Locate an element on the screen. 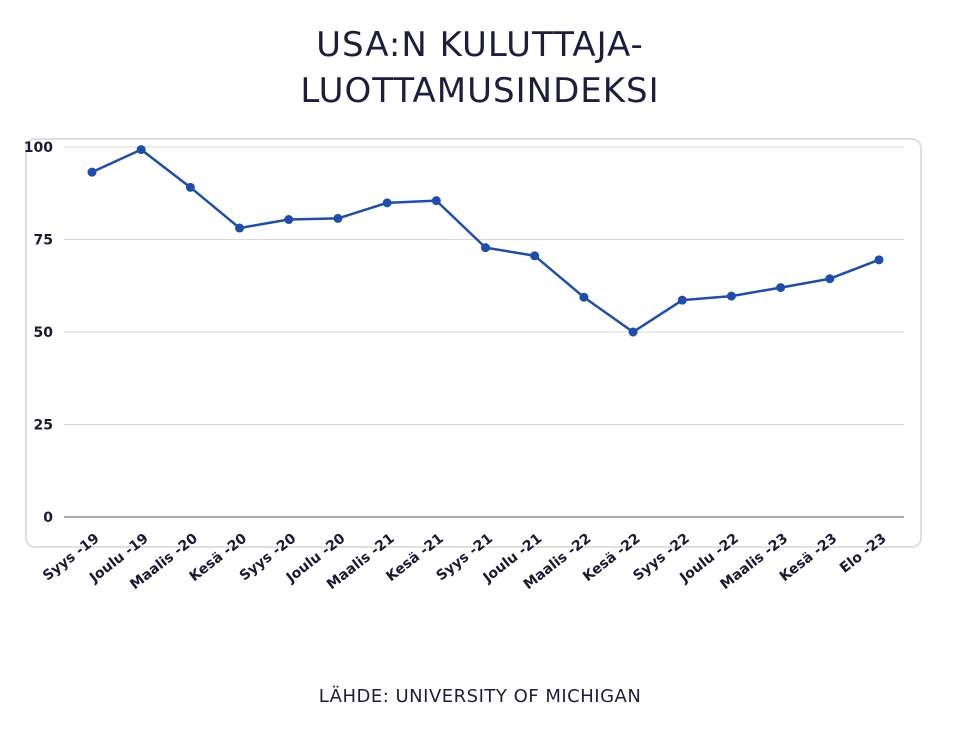  chart-title-line-2: LUOTTAMUSINDEKSI is located at coordinates (480, 91).